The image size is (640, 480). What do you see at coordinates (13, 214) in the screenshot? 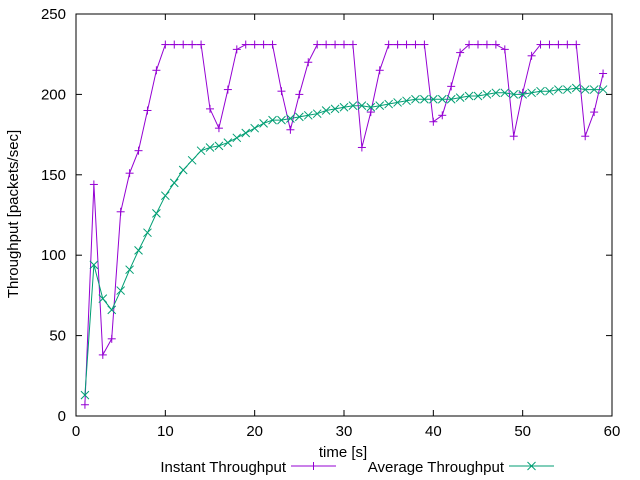
I see `y-axis-label: Throughput [packets/sec]` at bounding box center [13, 214].